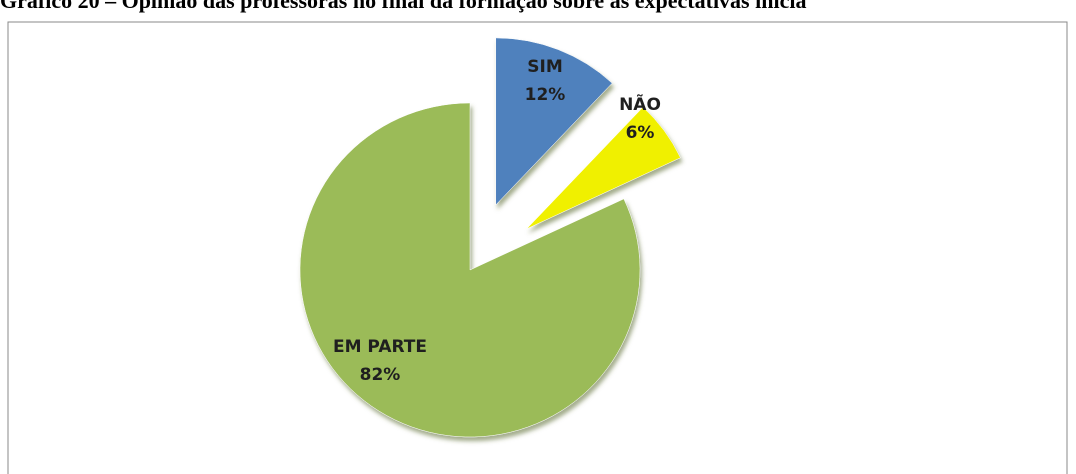  I want to click on slice-value-label: 12%, so click(545, 95).